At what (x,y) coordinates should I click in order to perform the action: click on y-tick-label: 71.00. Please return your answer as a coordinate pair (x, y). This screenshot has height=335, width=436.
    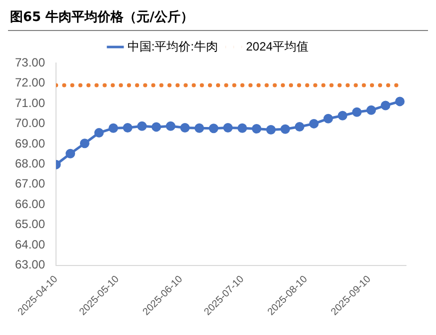
    Looking at the image, I should click on (30, 103).